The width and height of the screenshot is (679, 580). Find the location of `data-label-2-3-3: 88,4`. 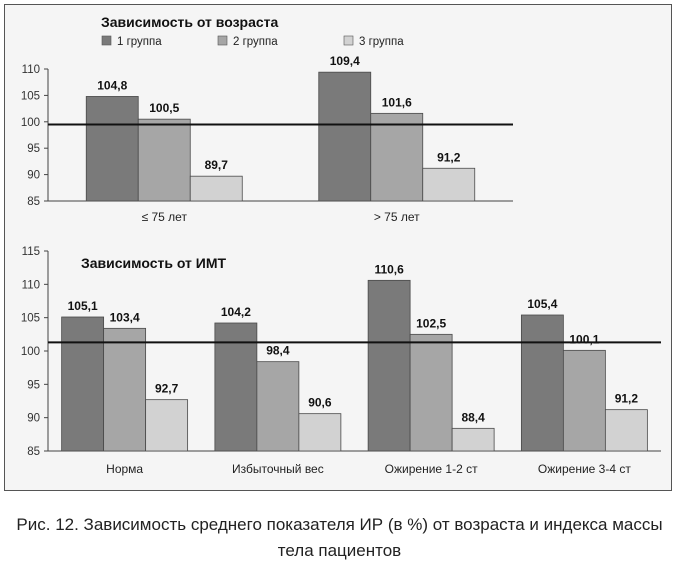

data-label-2-3-3: 88,4 is located at coordinates (473, 417).